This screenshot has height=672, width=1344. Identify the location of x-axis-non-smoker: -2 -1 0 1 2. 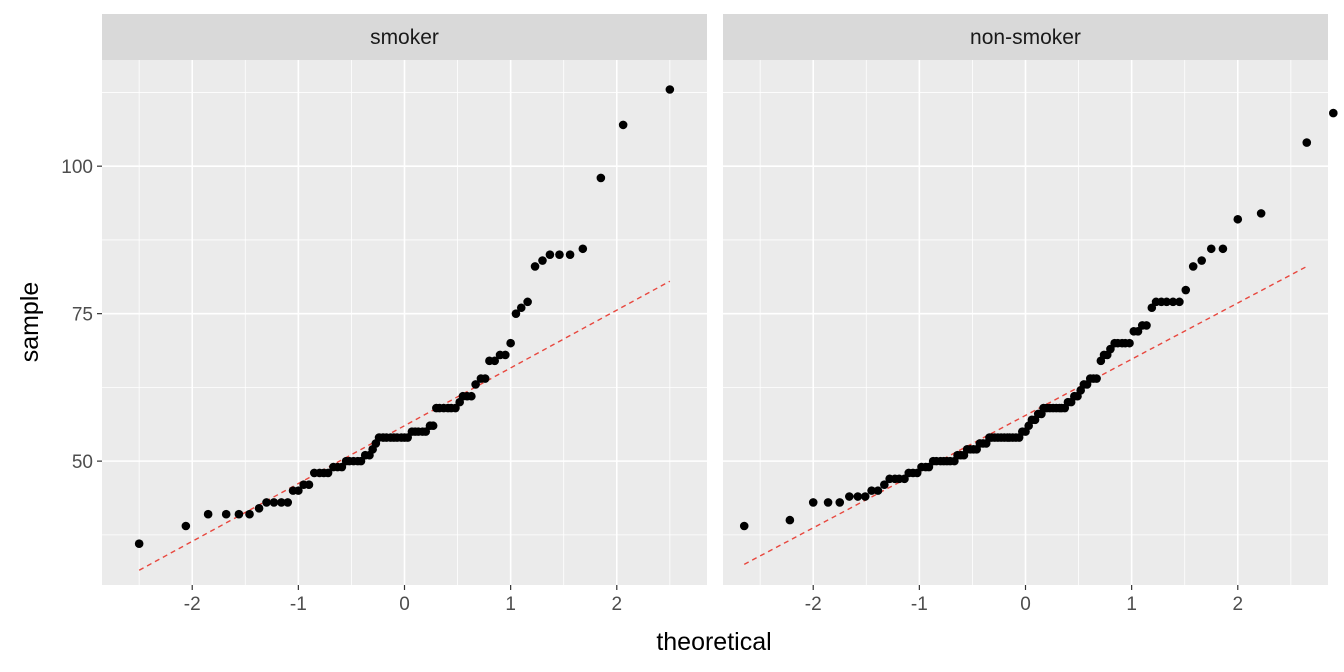
(1024, 600).